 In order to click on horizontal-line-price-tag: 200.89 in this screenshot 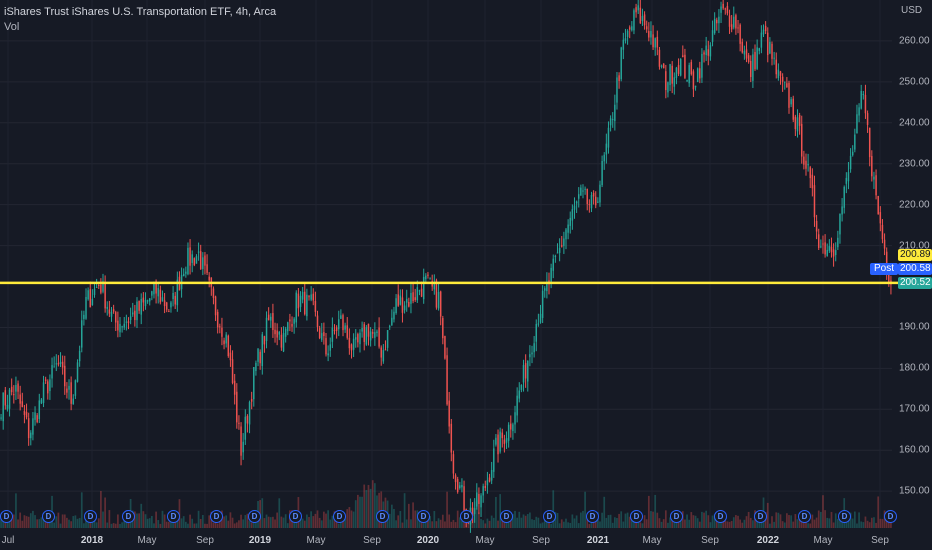, I will do `click(915, 255)`.